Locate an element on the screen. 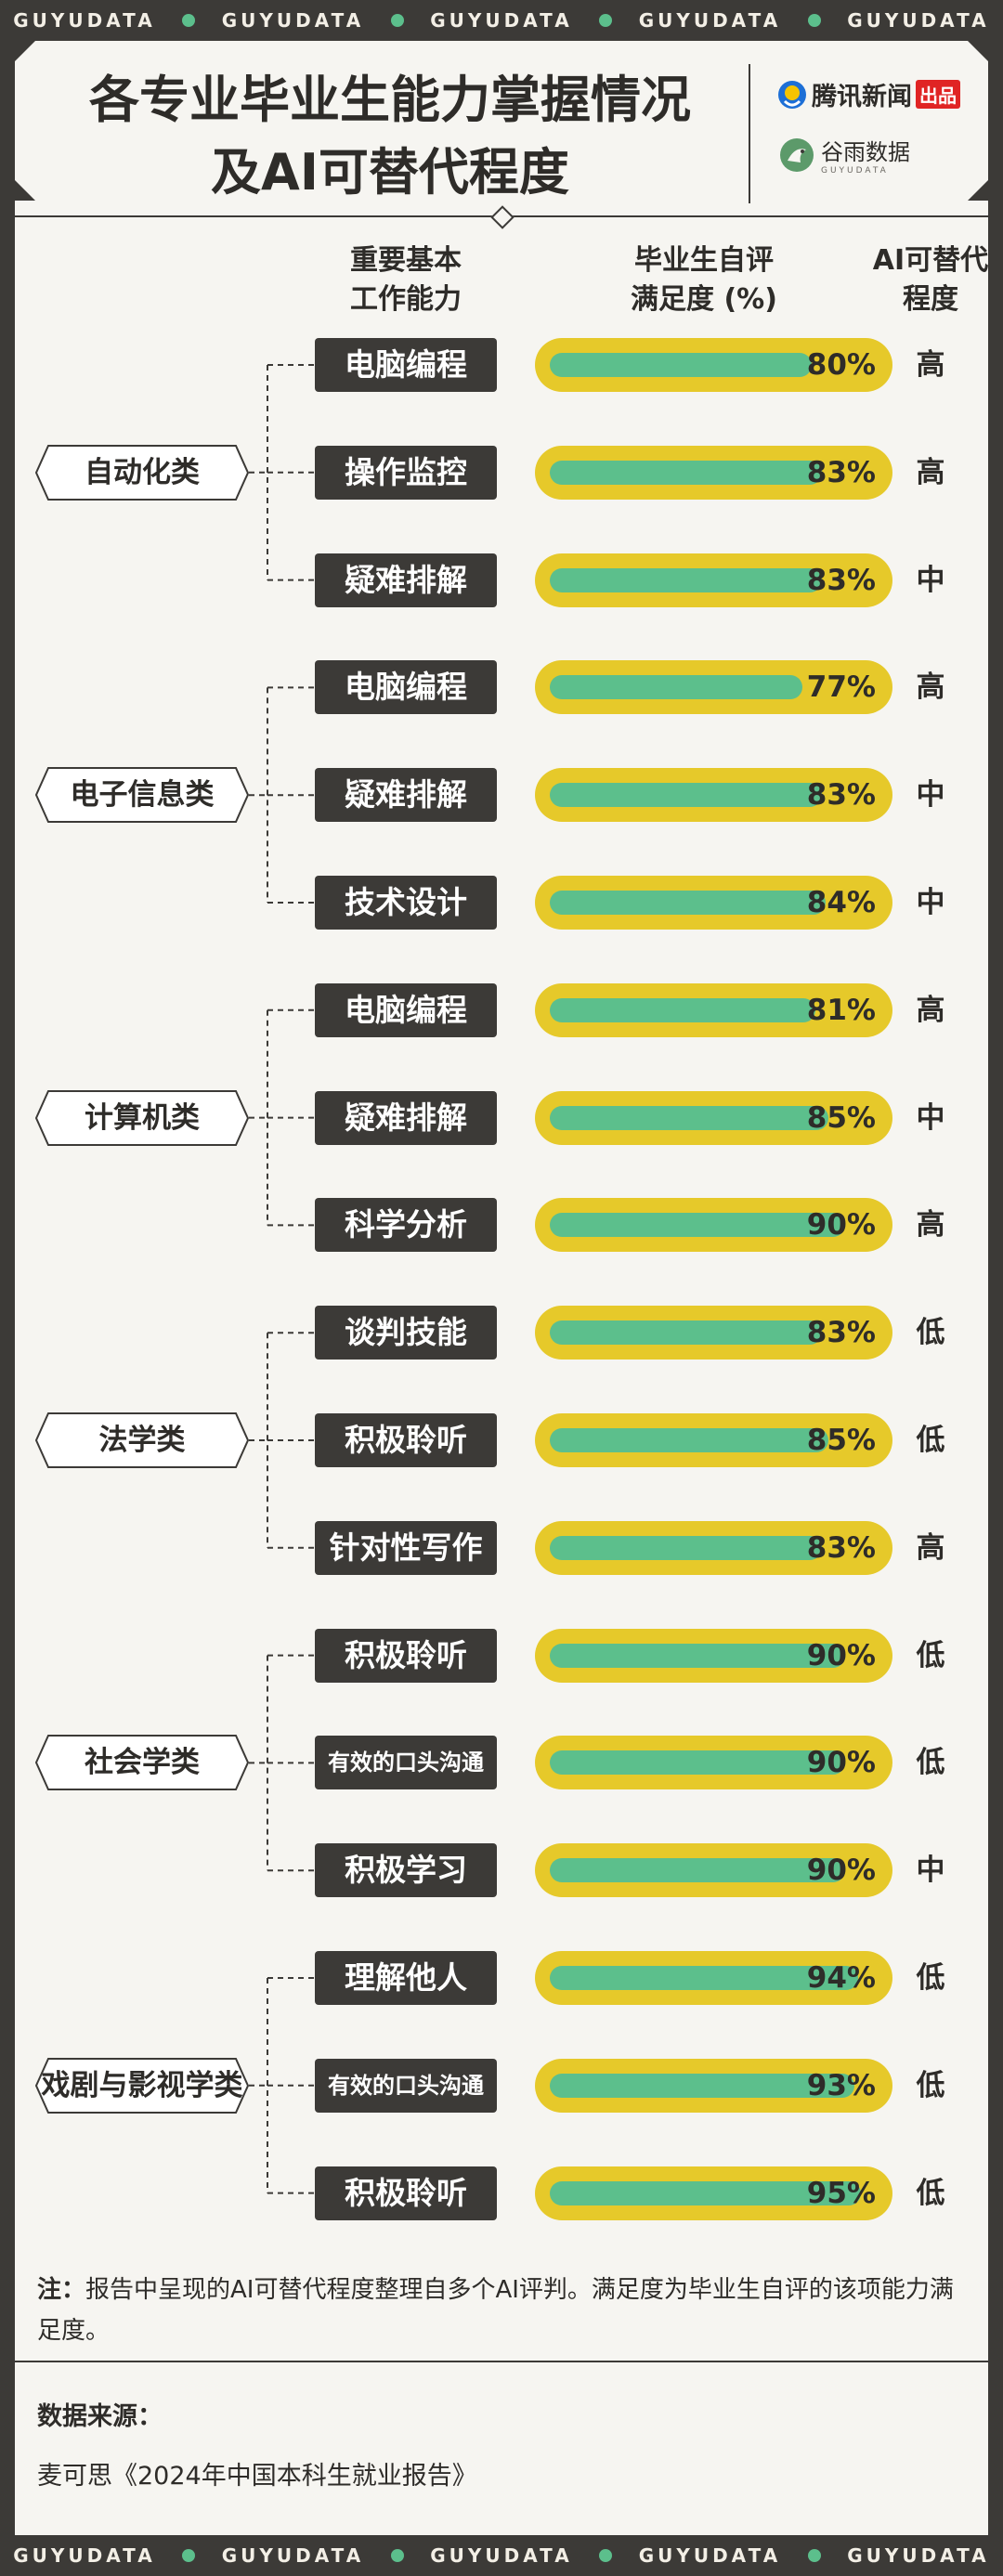  column-header-ai: AI可替代 程度 is located at coordinates (930, 280).